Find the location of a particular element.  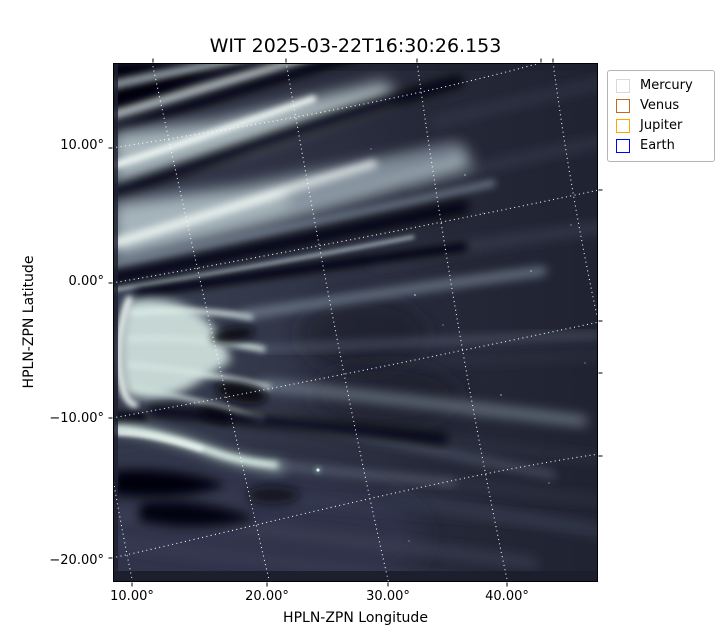

legend-item-mercury: Mercury is located at coordinates (661, 86).